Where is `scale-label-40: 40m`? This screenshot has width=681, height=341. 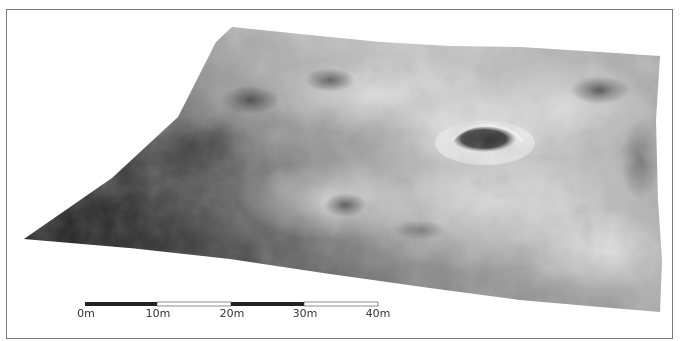
scale-label-40: 40m is located at coordinates (378, 313).